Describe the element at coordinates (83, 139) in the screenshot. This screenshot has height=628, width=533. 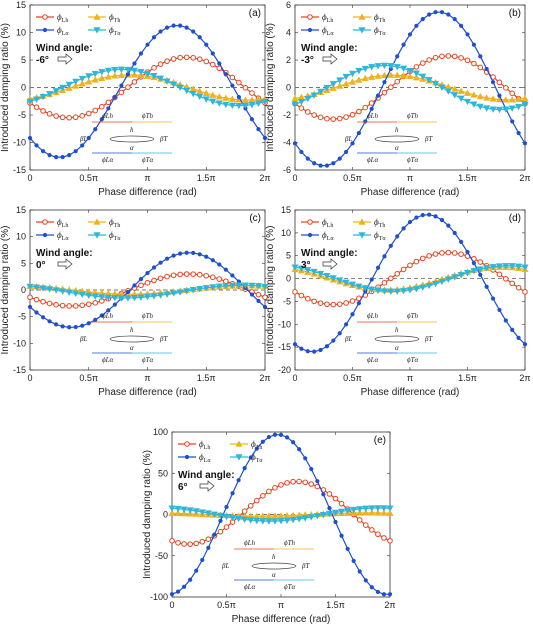
I see `sketch-betaL: βL` at that location.